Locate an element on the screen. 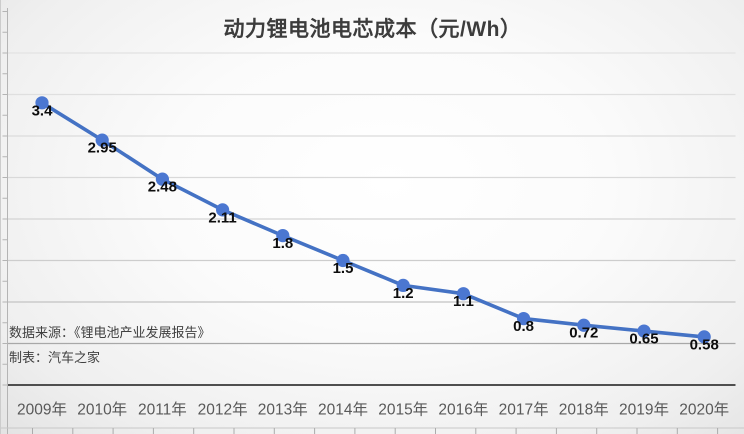  data-point-label: 2.11 is located at coordinates (222, 217).